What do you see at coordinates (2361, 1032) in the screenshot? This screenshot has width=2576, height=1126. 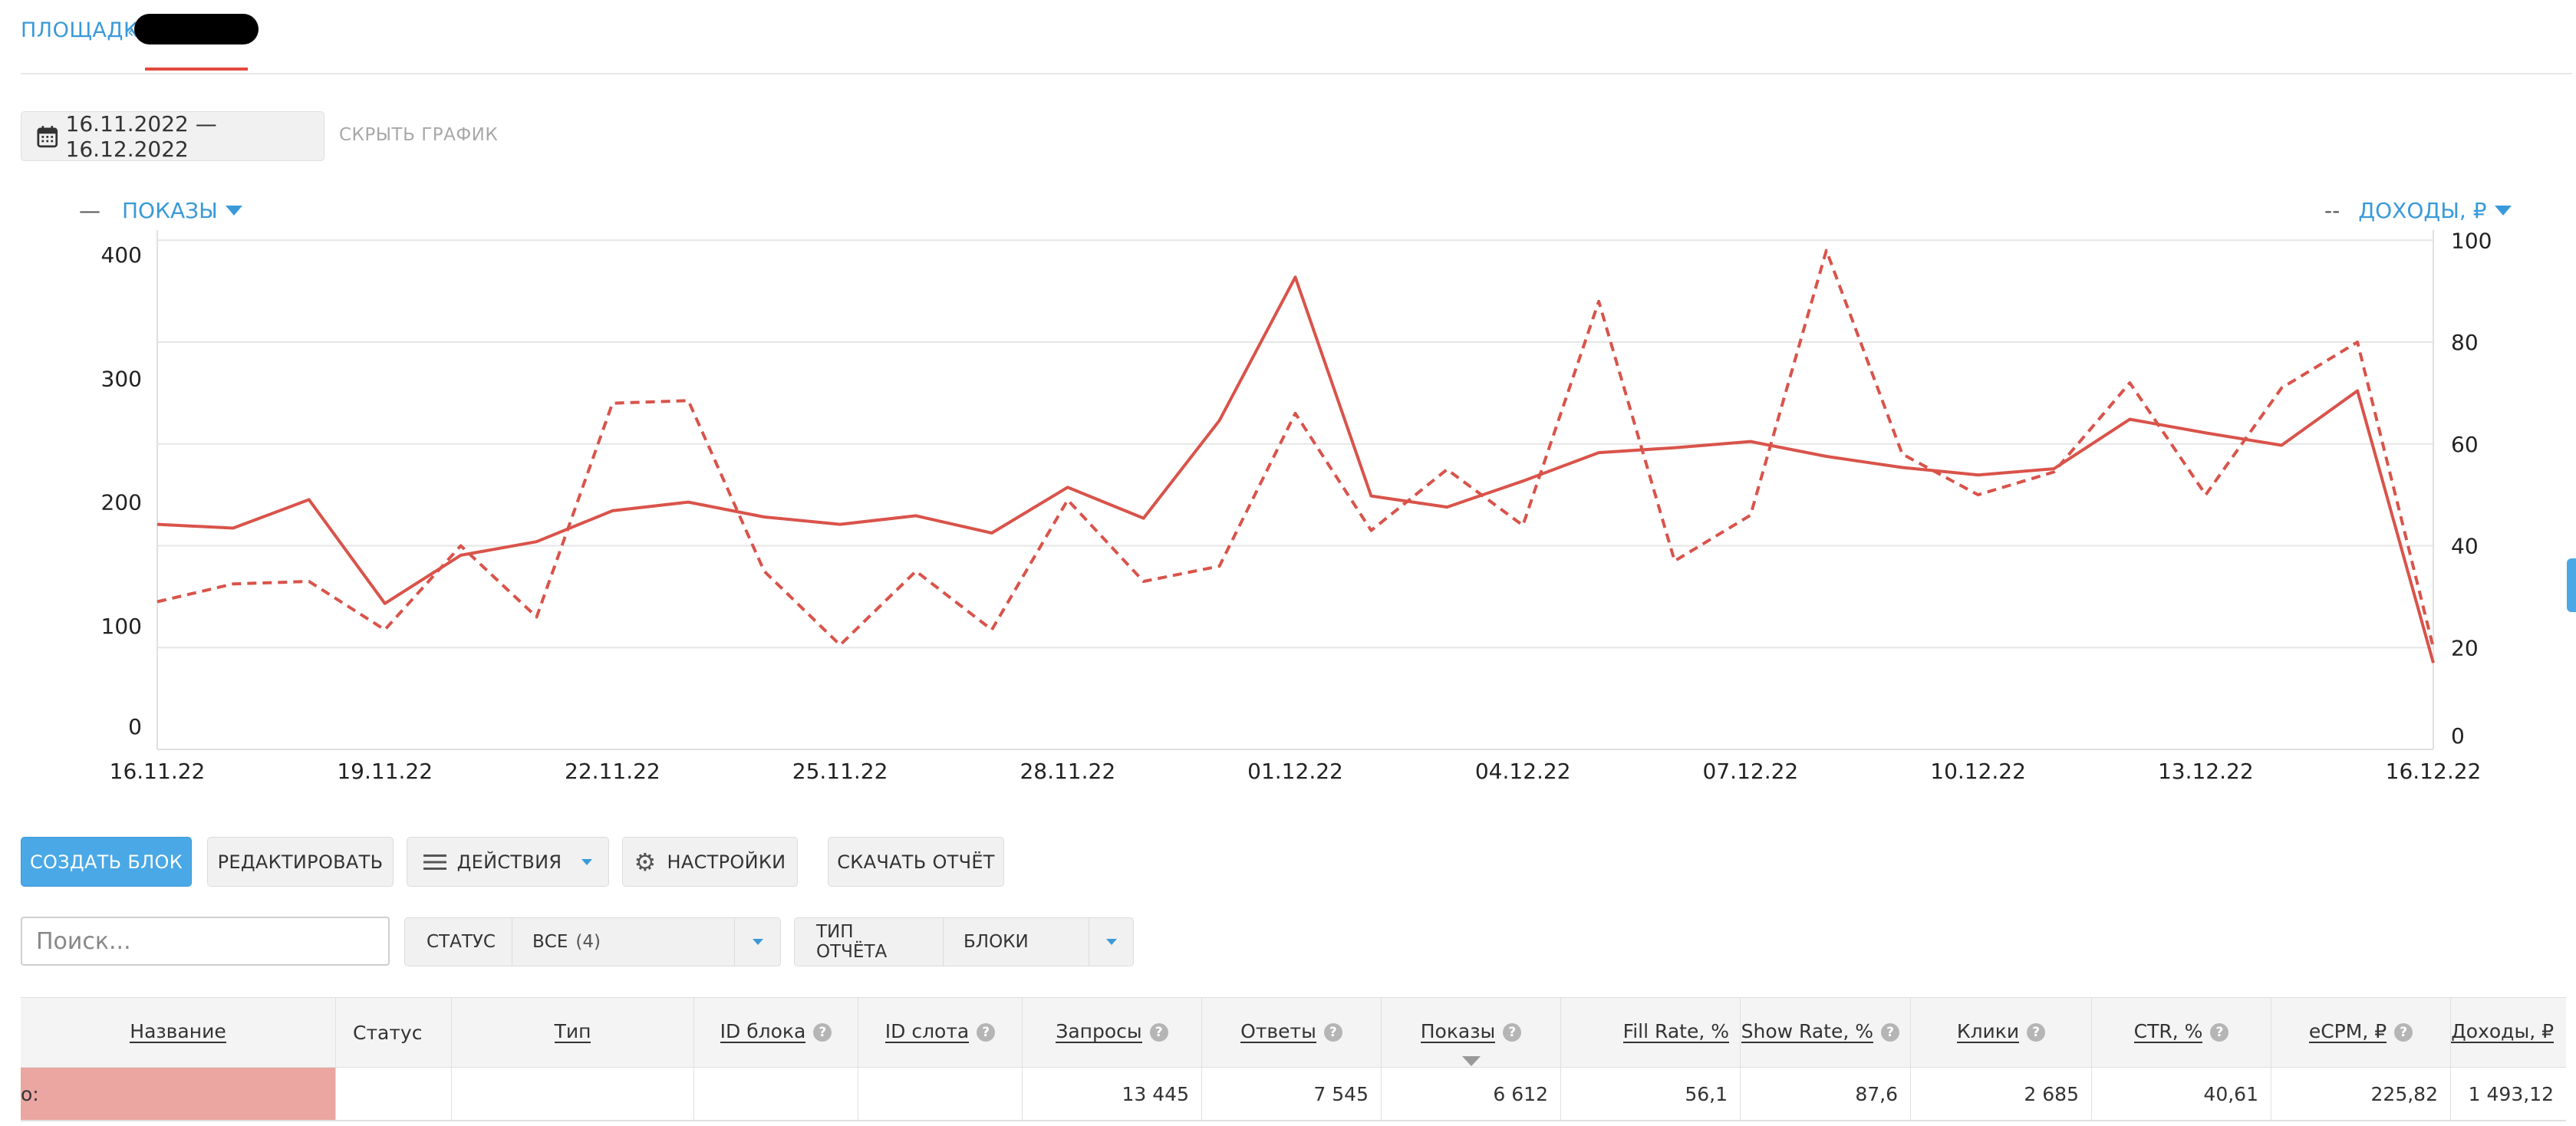 I see `column-header-ecpm: eCPM, ₽?` at bounding box center [2361, 1032].